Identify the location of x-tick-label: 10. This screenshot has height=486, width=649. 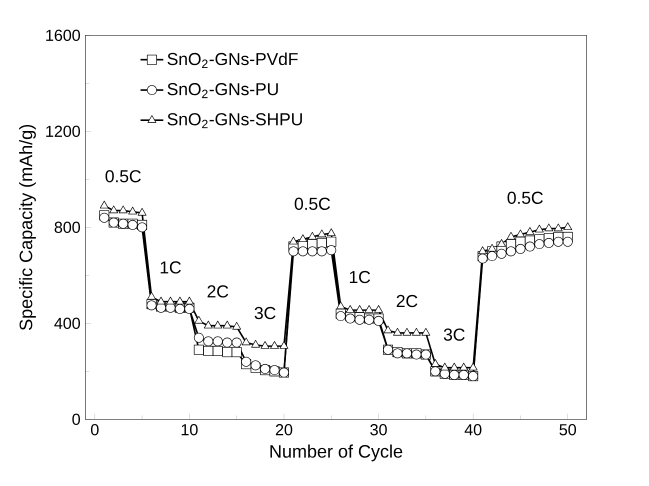
(190, 430).